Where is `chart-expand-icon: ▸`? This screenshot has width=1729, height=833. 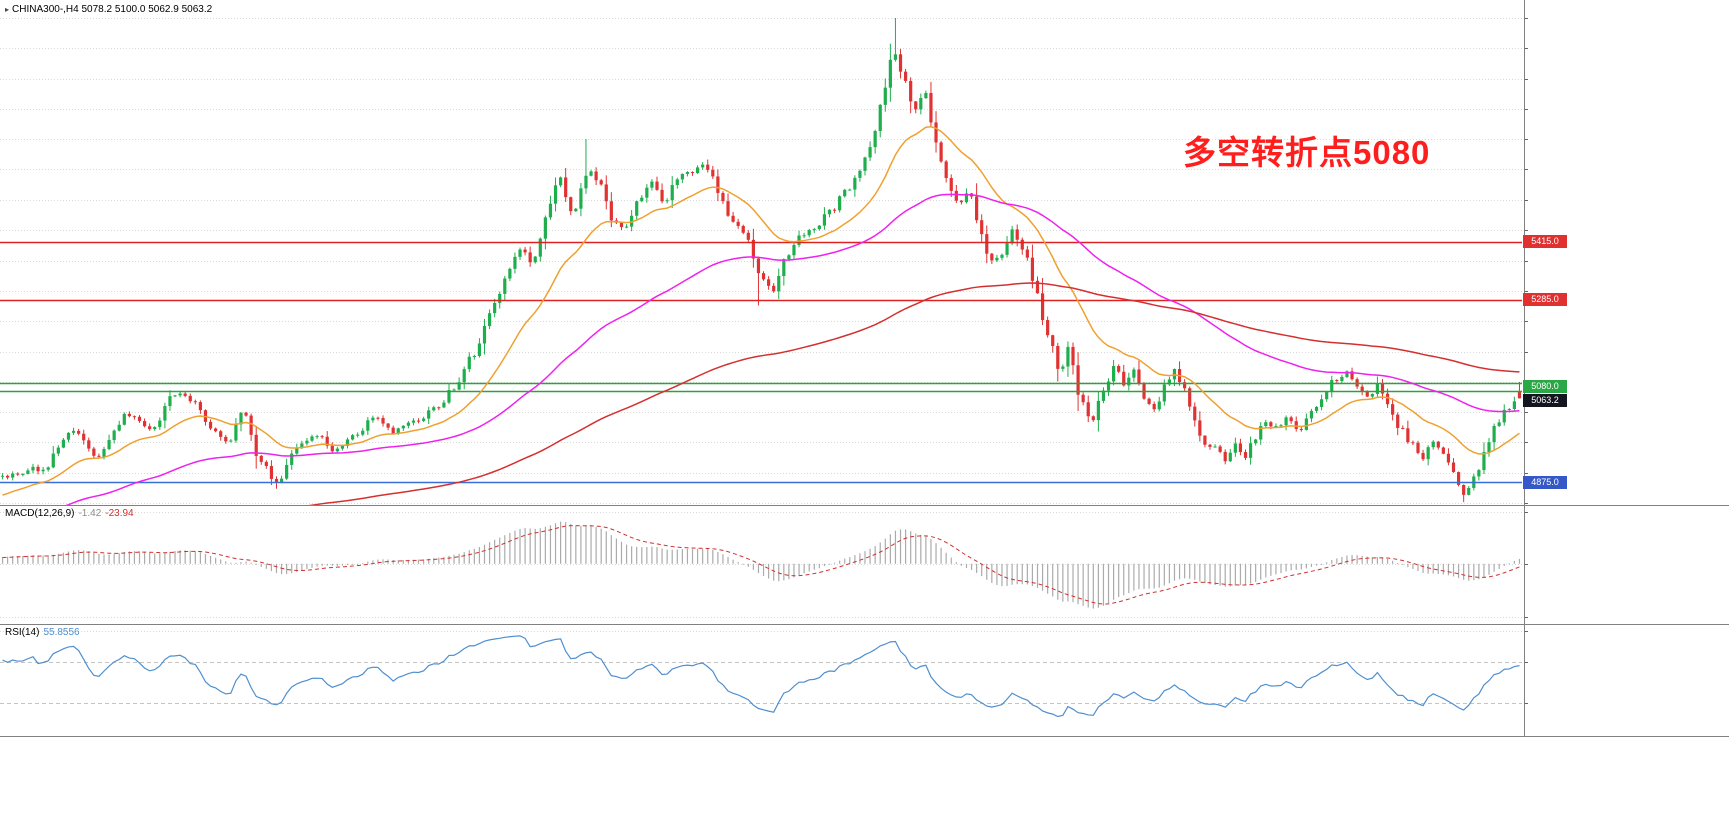 chart-expand-icon: ▸ is located at coordinates (7, 9).